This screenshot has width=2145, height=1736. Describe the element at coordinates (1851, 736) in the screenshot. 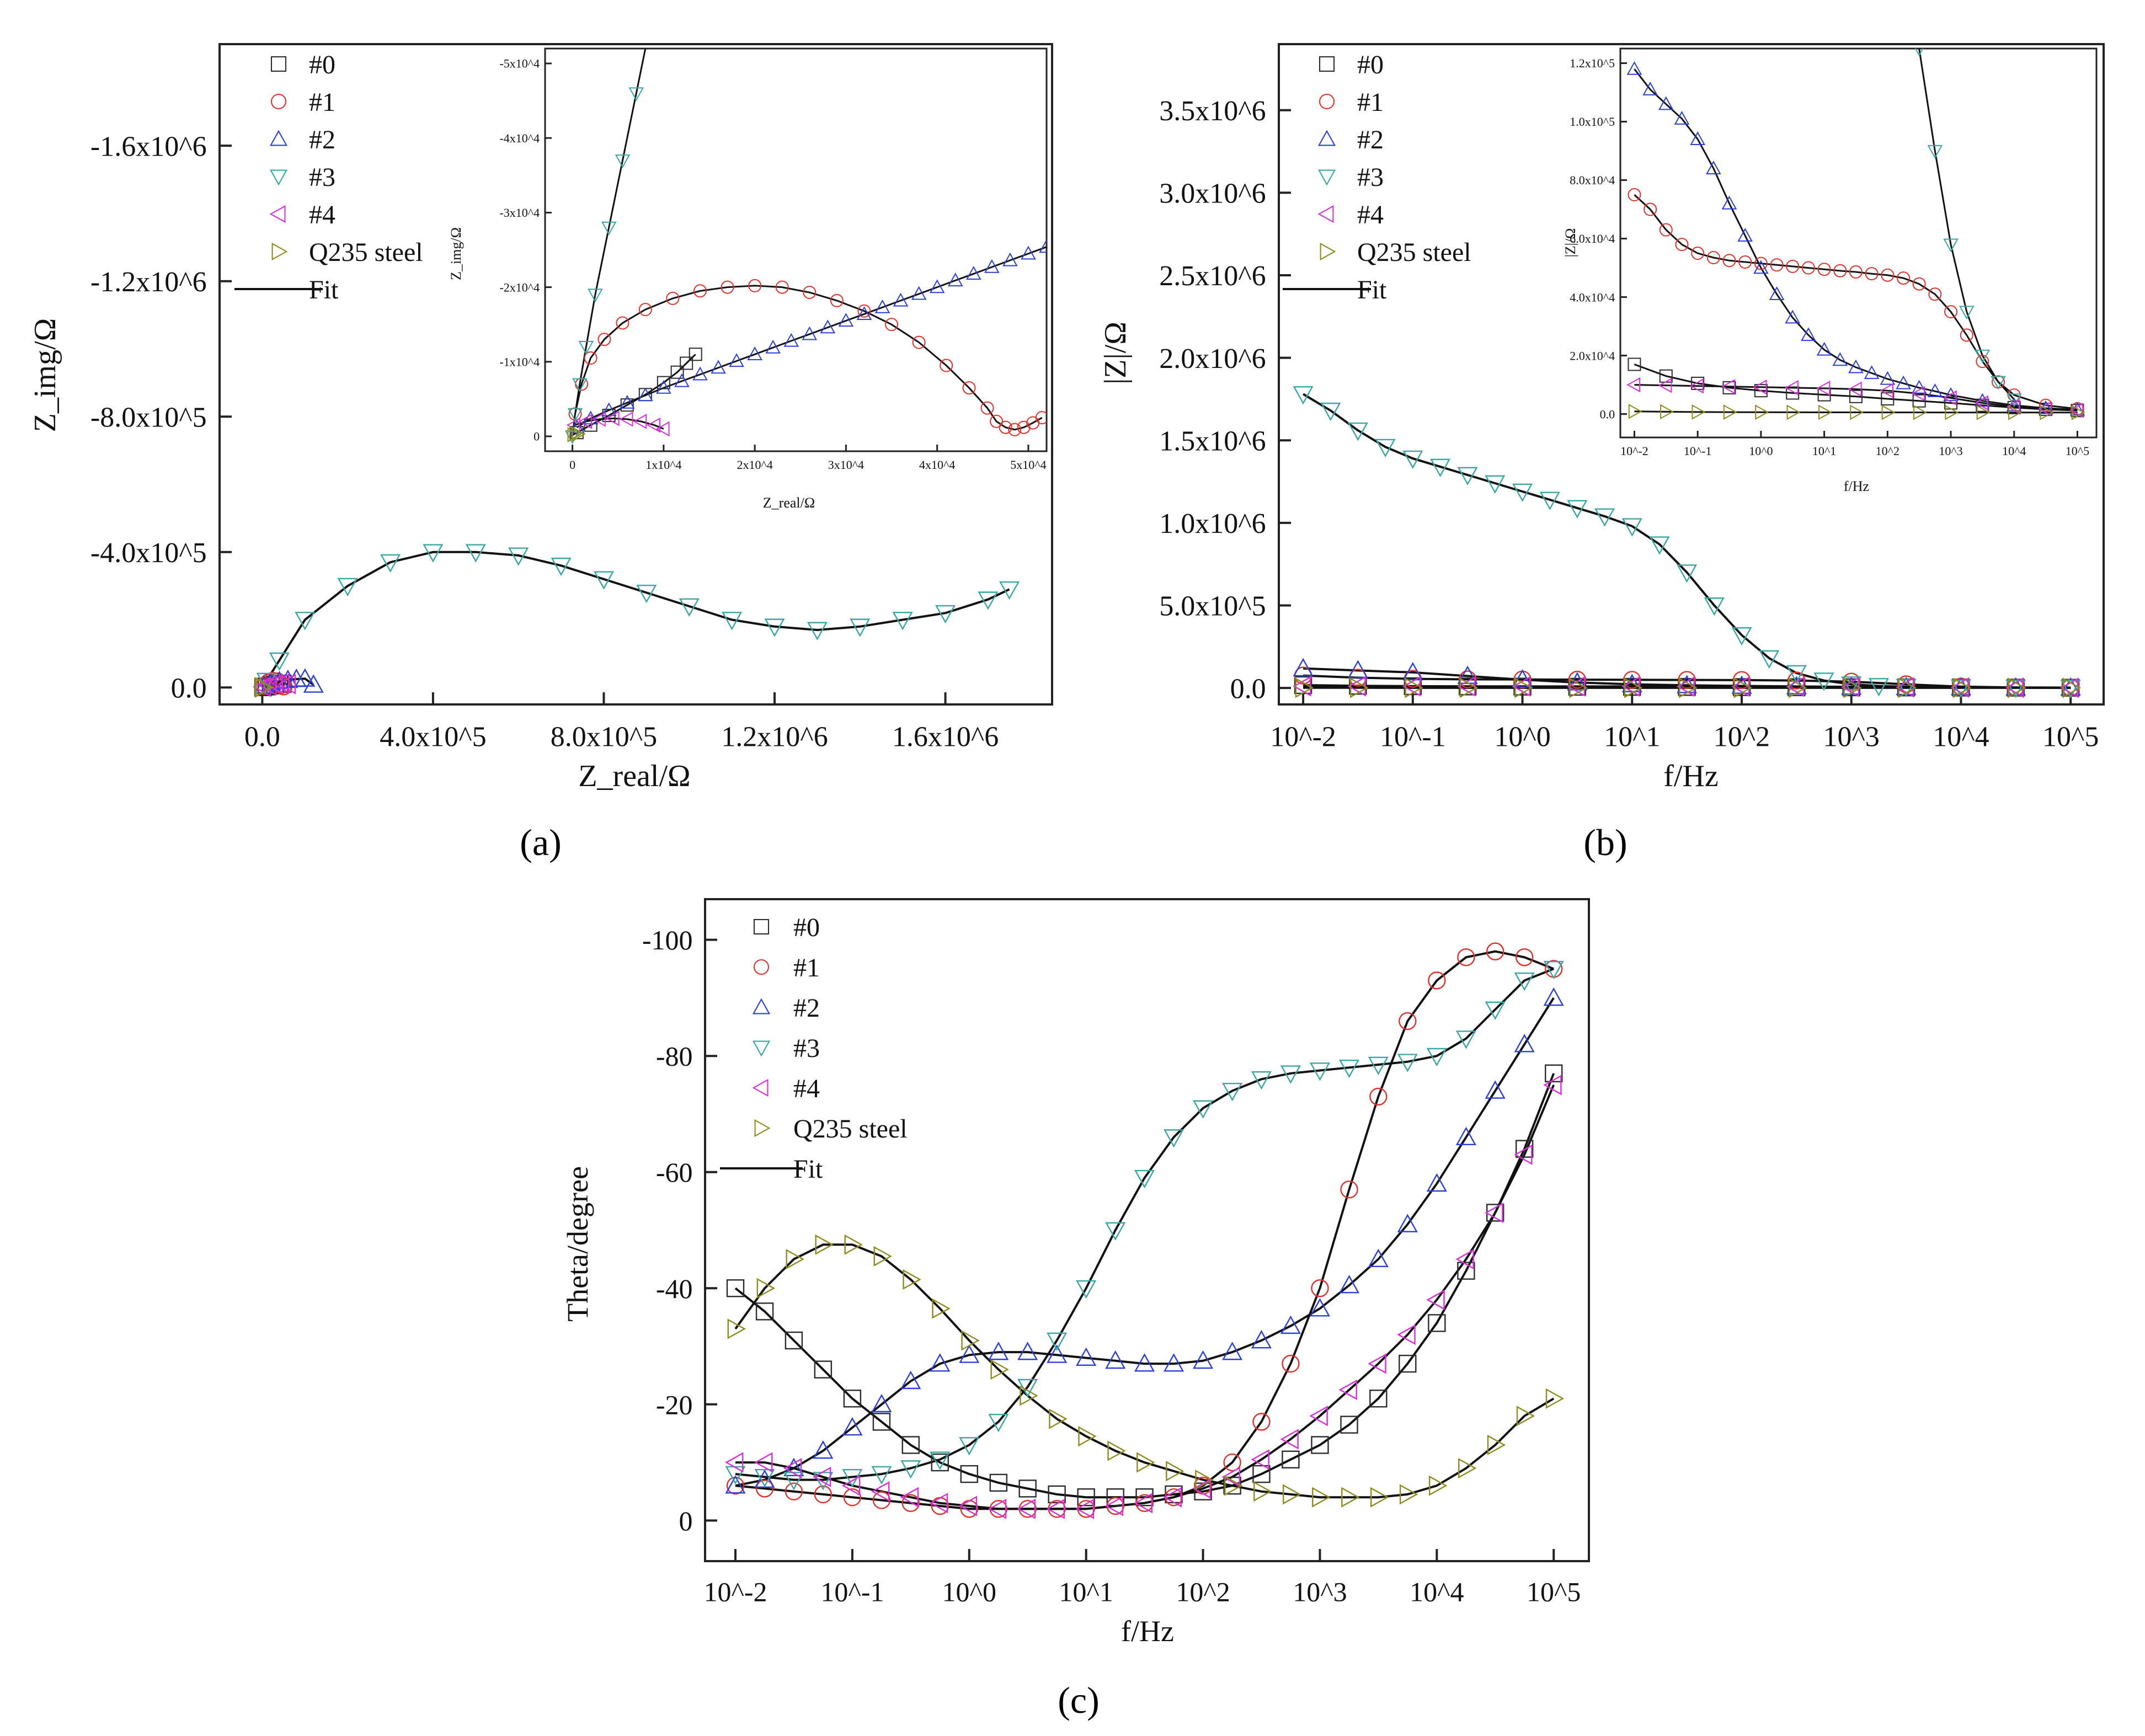

I see `chart-b-x-tick-label: 10^3` at that location.